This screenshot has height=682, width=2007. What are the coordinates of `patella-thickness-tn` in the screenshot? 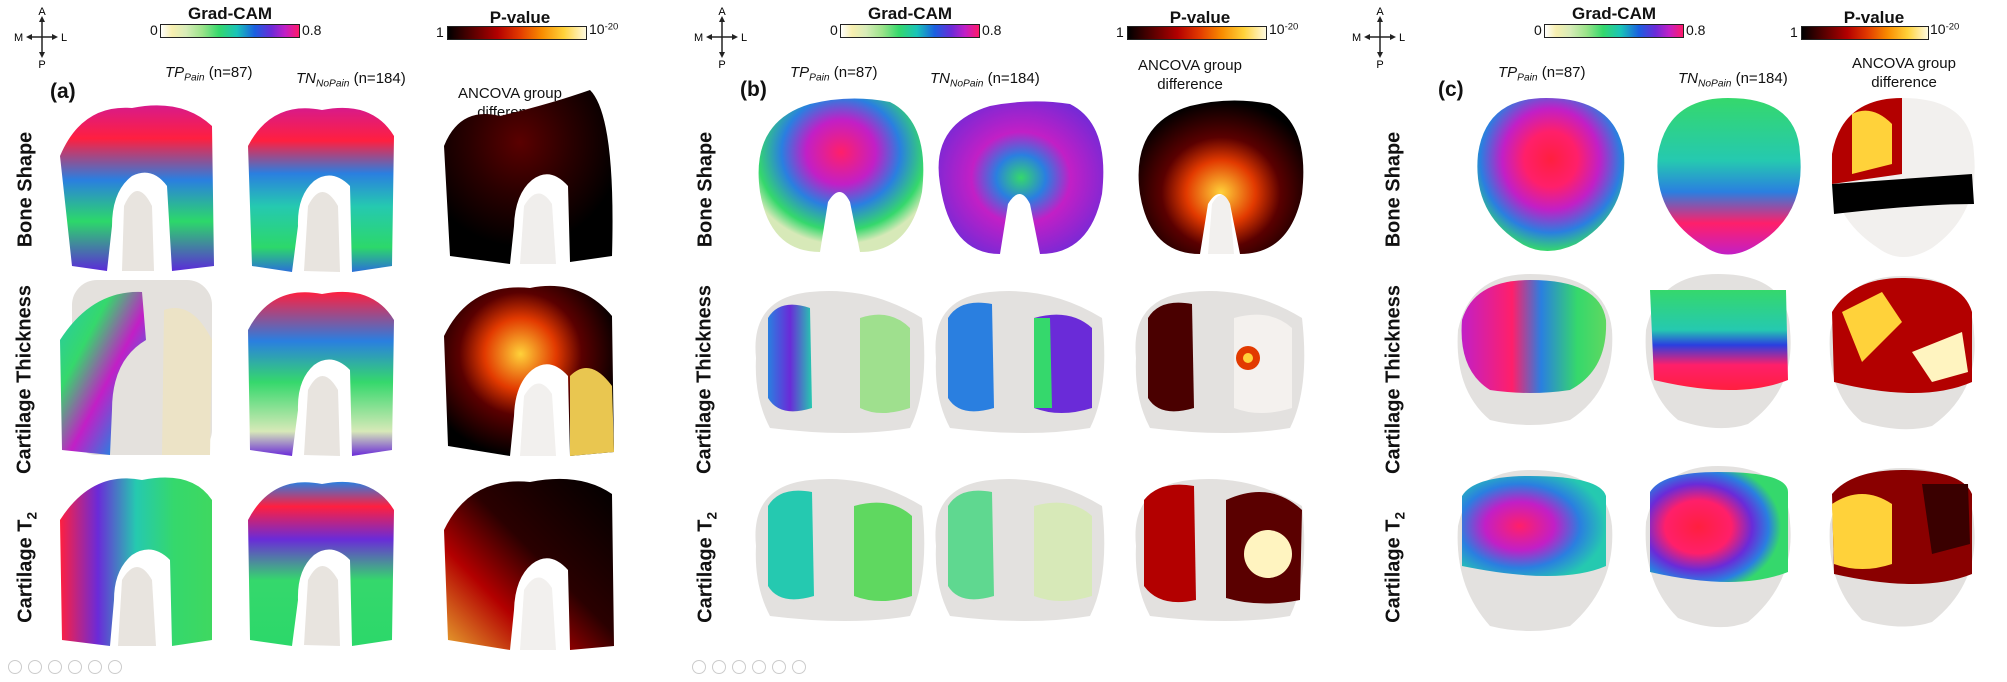 It's located at (1718, 351).